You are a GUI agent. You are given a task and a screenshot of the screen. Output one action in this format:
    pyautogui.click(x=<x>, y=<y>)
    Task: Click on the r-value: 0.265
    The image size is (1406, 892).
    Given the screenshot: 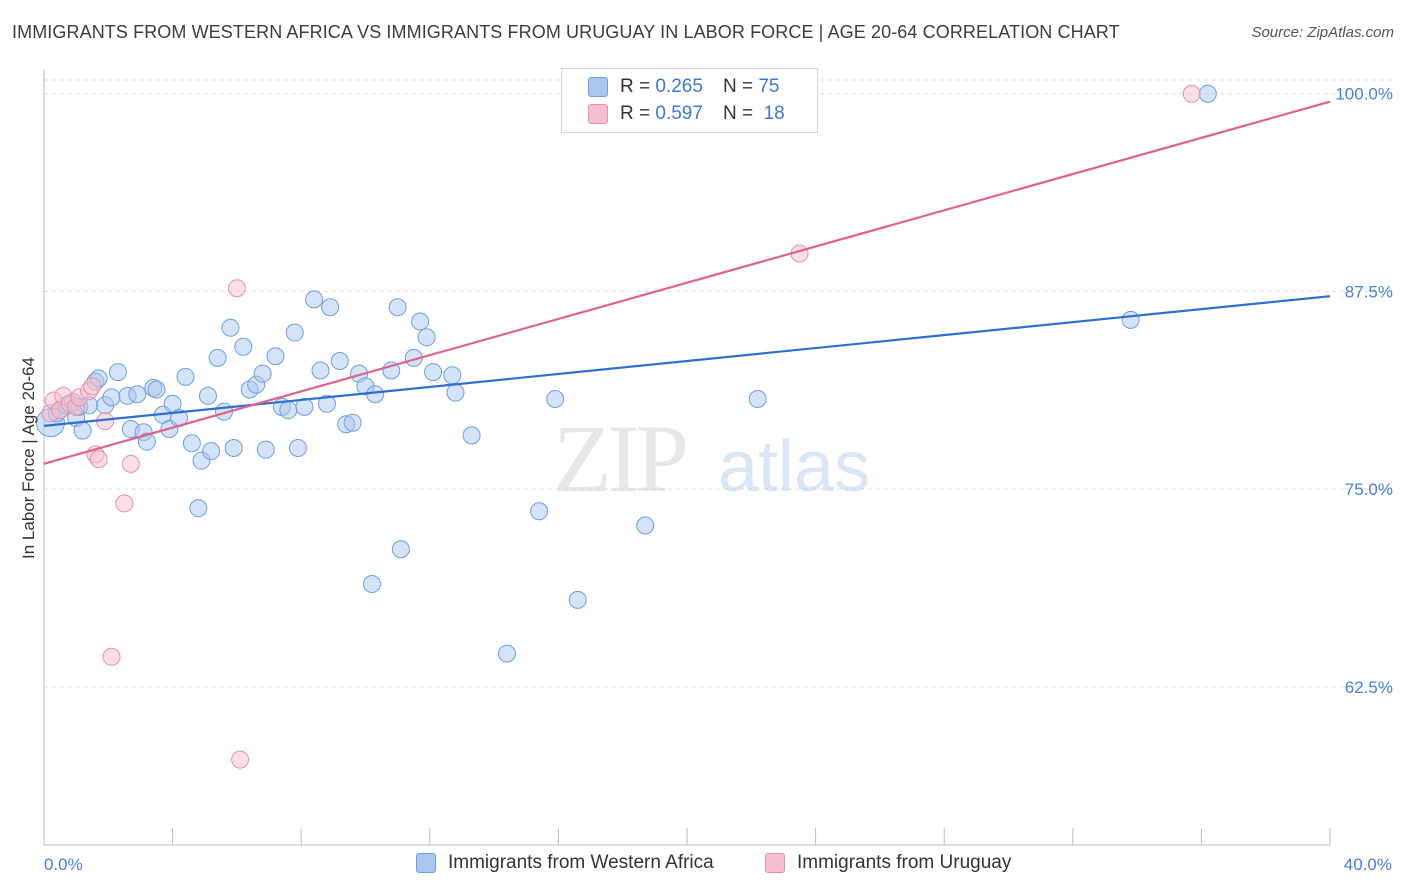 What is the action you would take?
    pyautogui.click(x=679, y=86)
    